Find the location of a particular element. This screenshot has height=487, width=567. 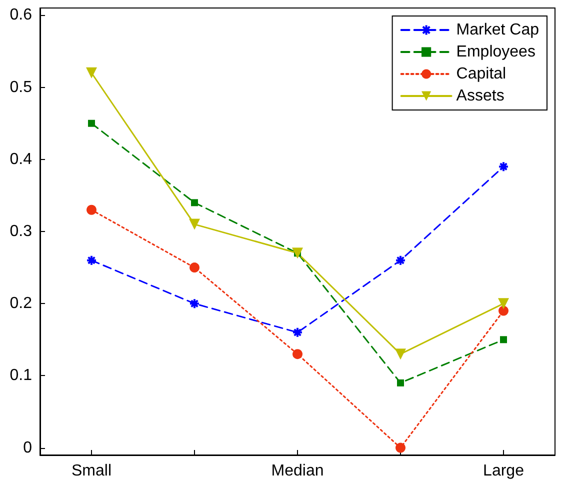

y-tick-label: 0.1 is located at coordinates (21, 375).